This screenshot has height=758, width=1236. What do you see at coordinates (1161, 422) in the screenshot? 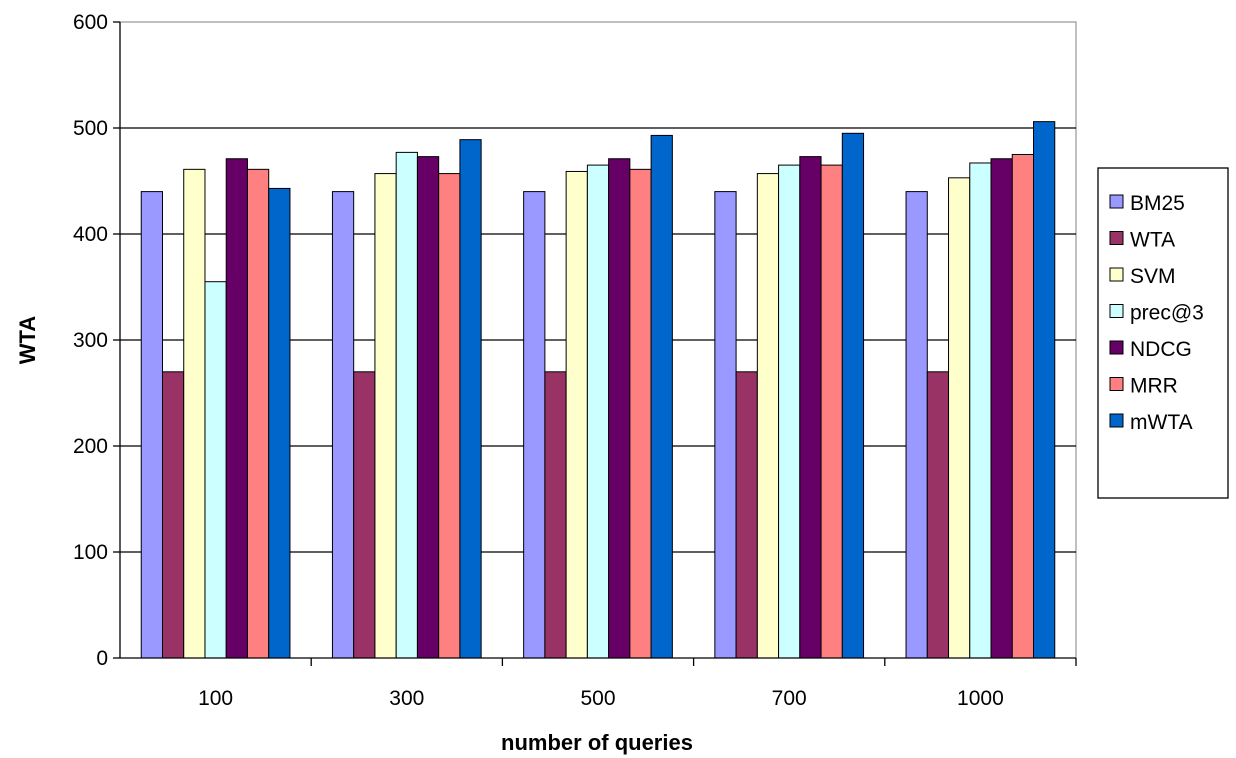
I see `legend-label: mWTA` at bounding box center [1161, 422].